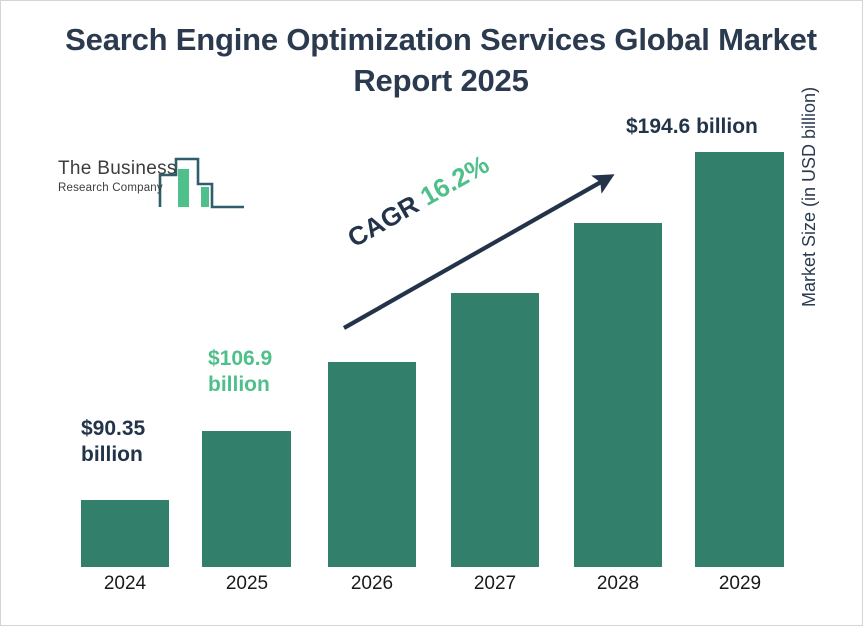 The width and height of the screenshot is (863, 626). I want to click on x-tick-2029: 2029, so click(740, 583).